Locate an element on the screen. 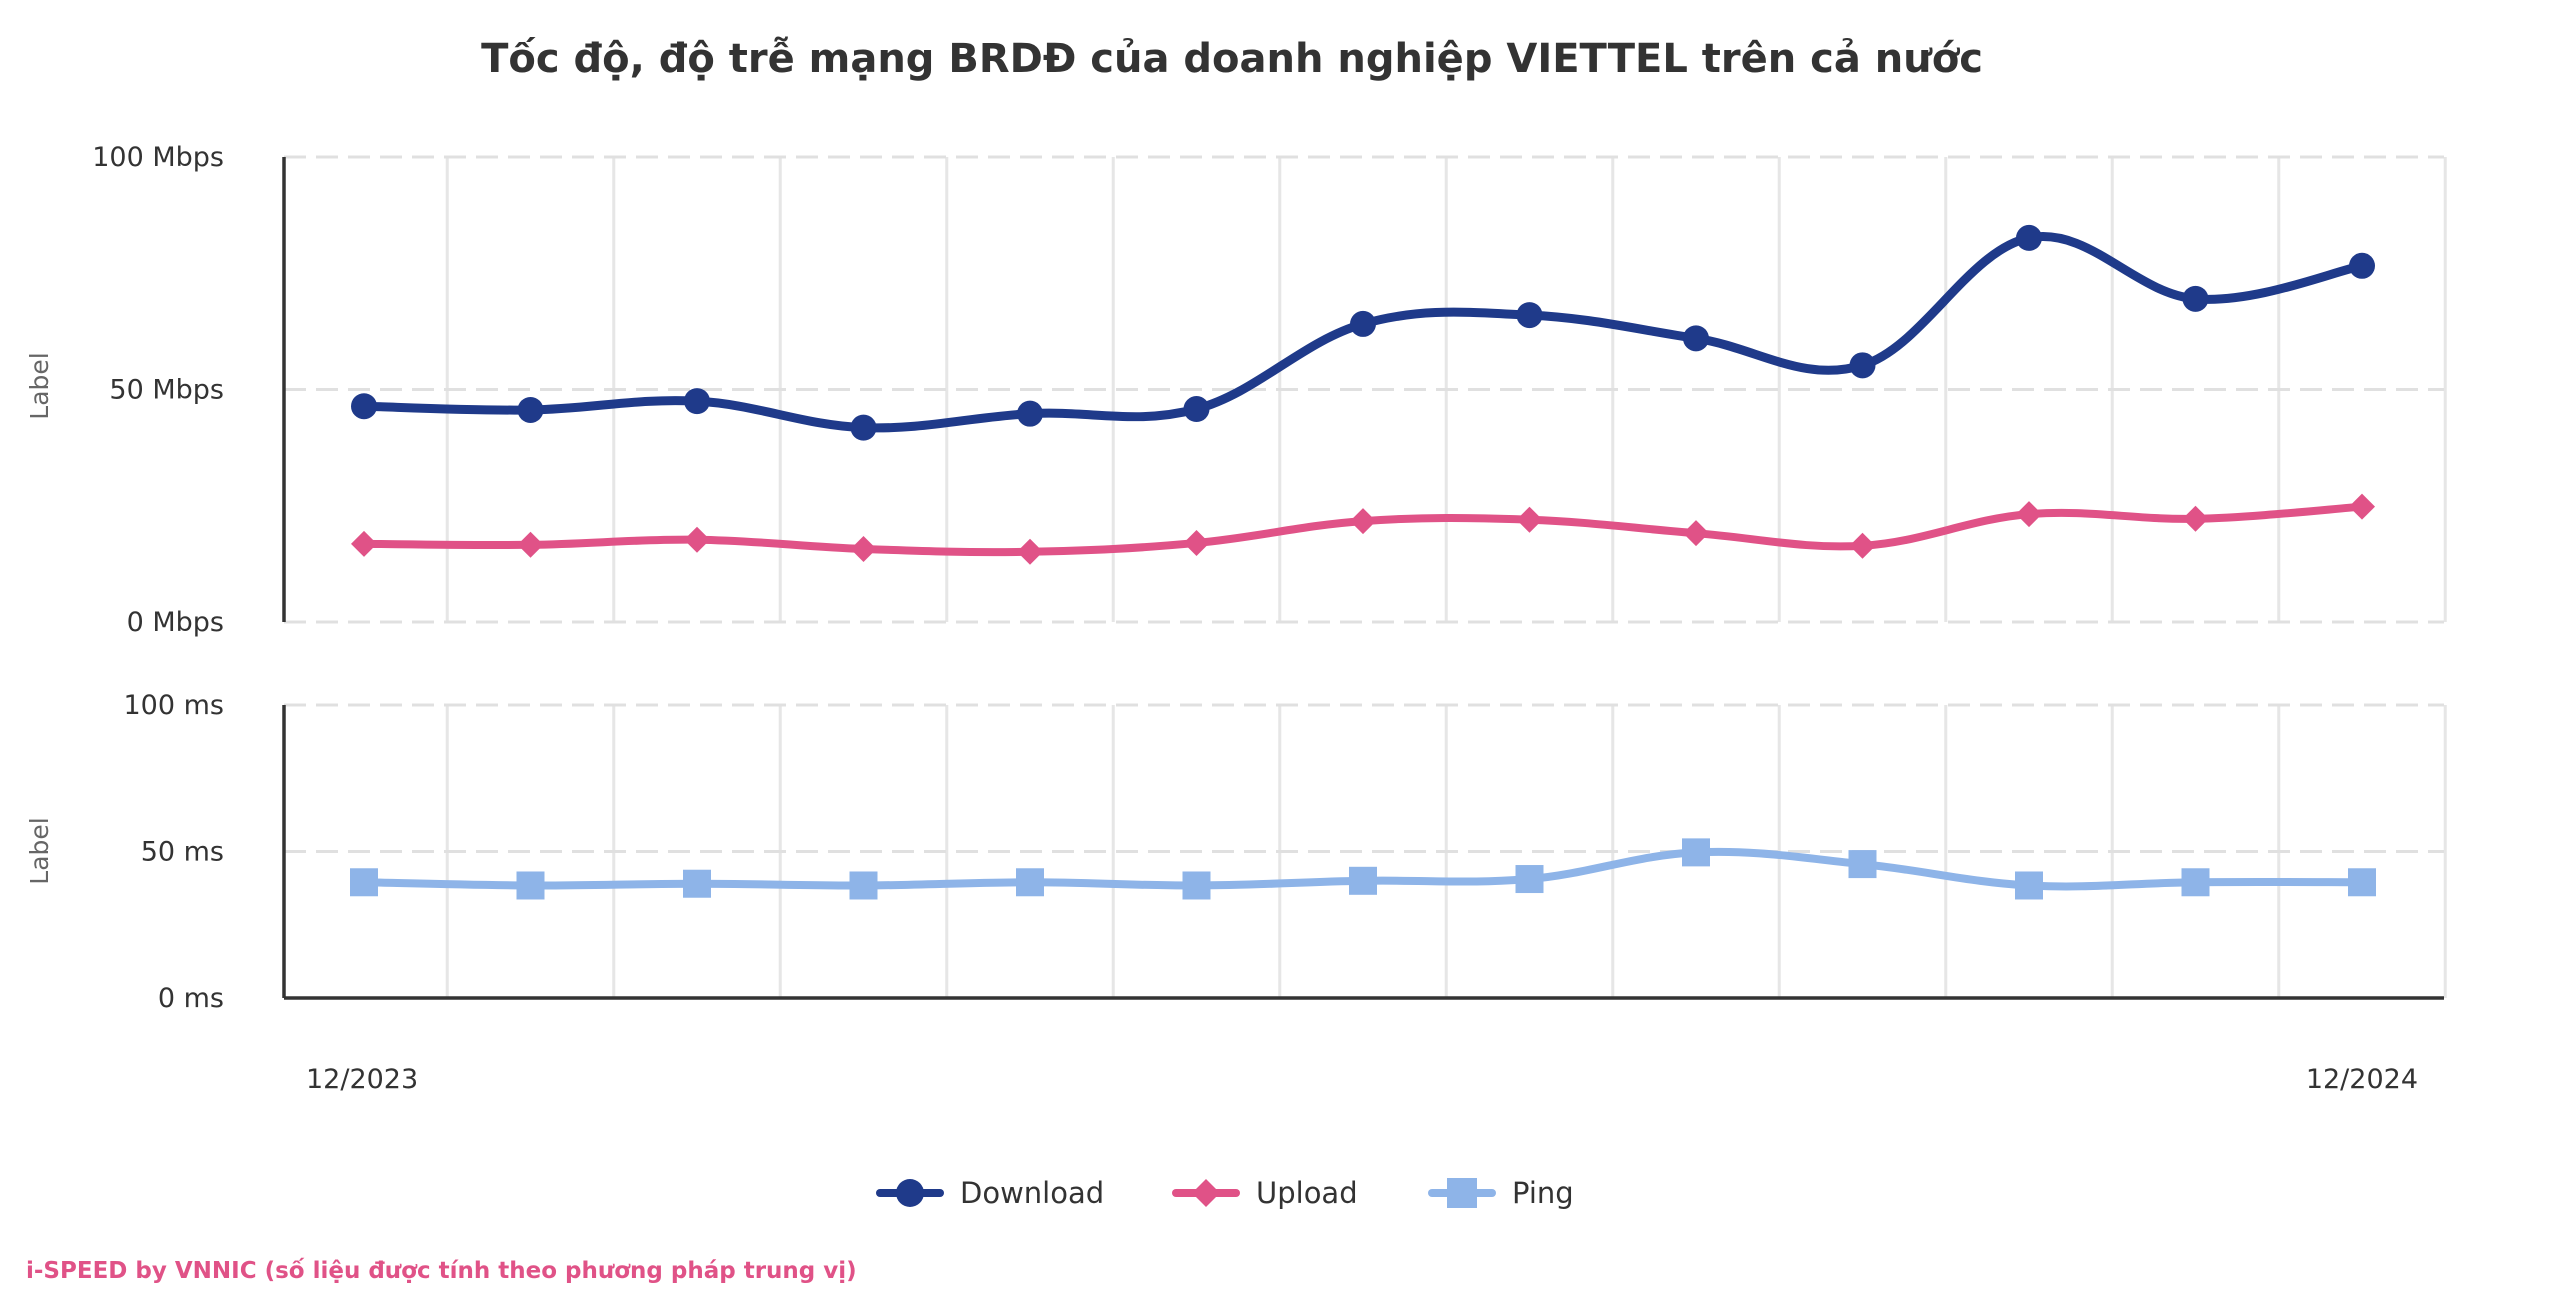 This screenshot has width=2568, height=1298. y-tick-label: 50 ms is located at coordinates (182, 852).